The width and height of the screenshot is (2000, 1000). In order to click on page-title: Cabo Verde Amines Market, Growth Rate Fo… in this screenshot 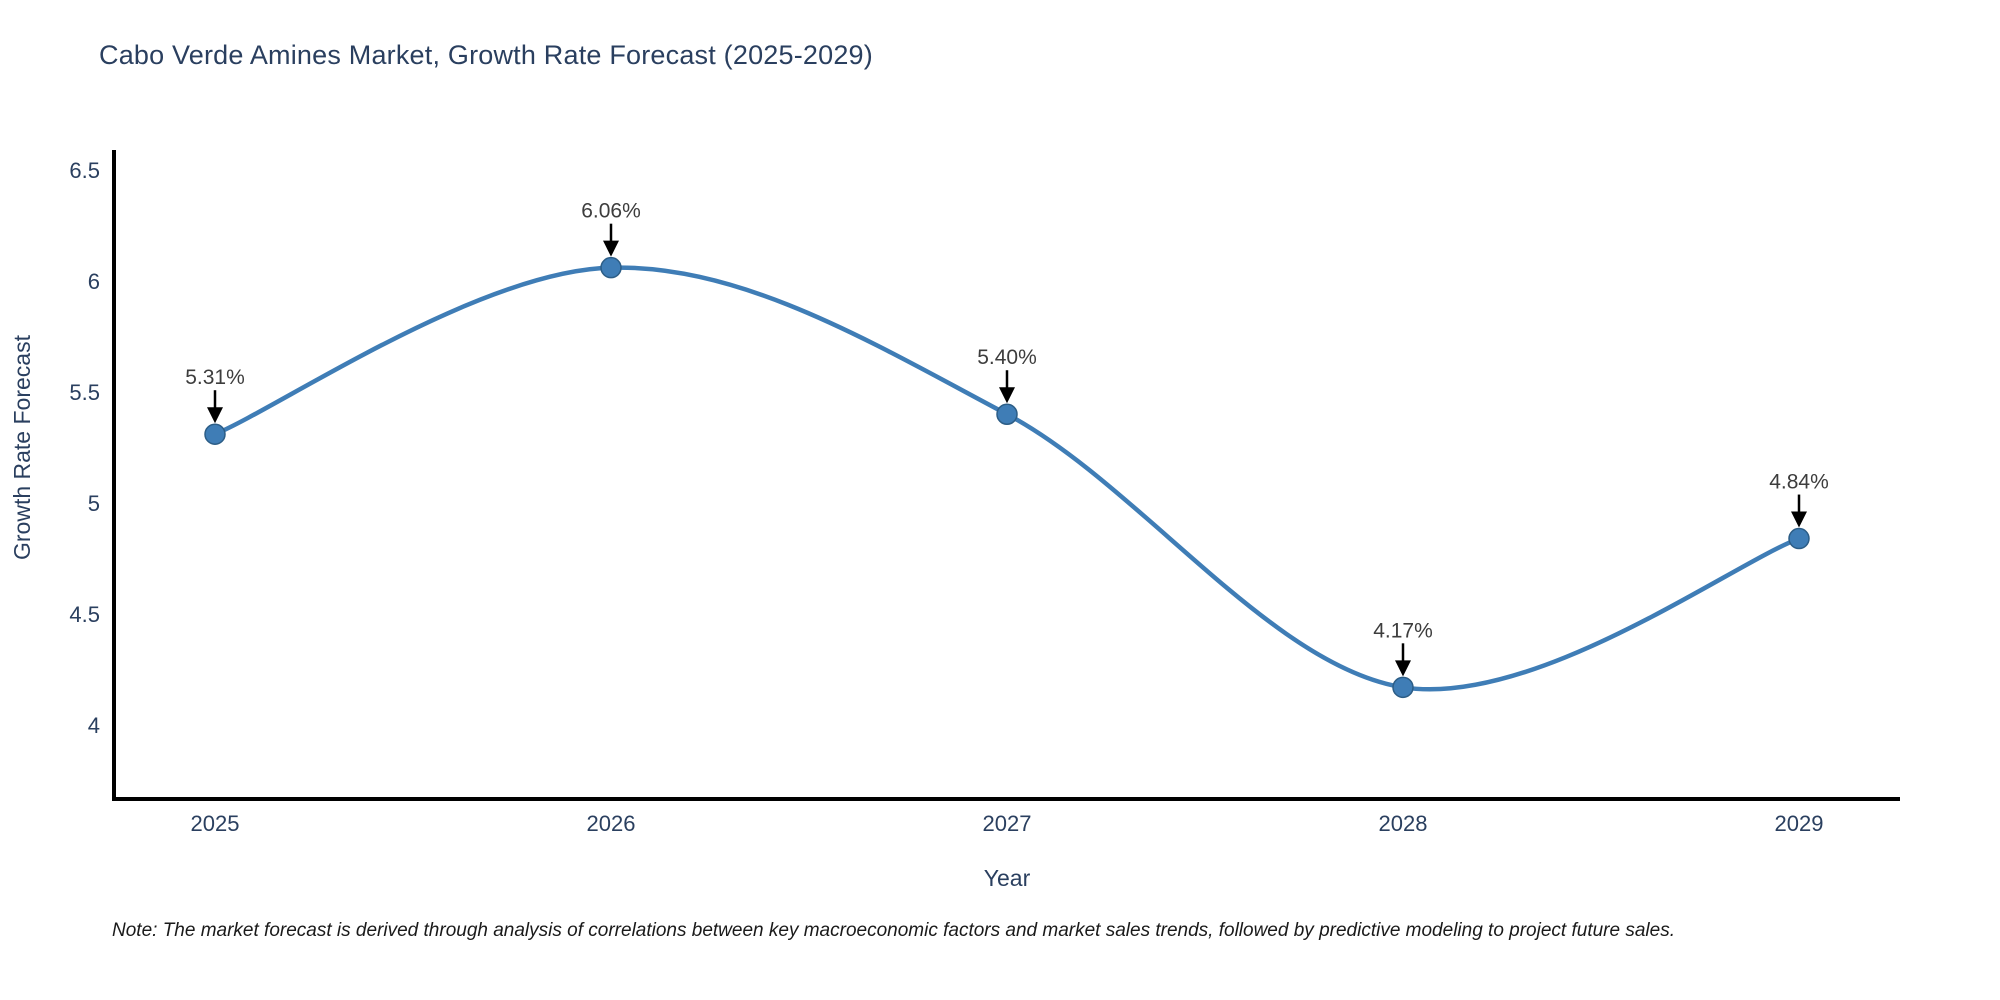, I will do `click(486, 55)`.